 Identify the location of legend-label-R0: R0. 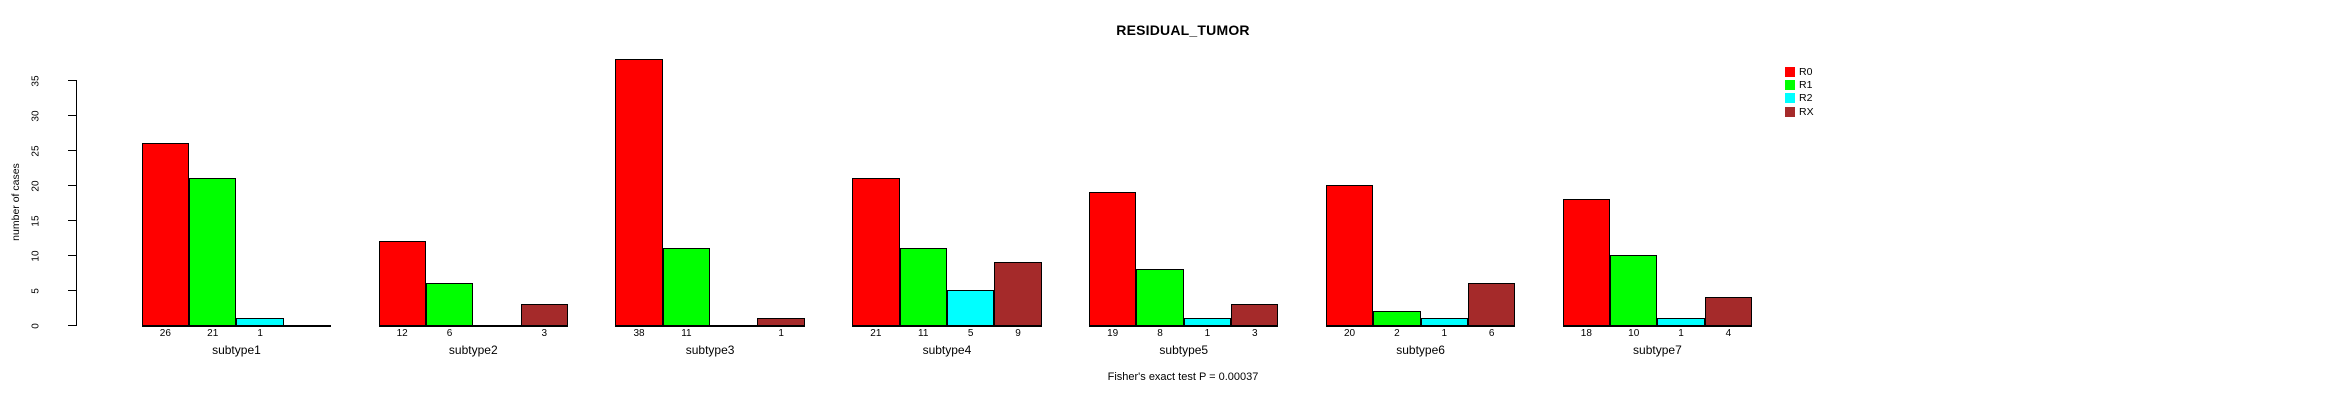
(1806, 71).